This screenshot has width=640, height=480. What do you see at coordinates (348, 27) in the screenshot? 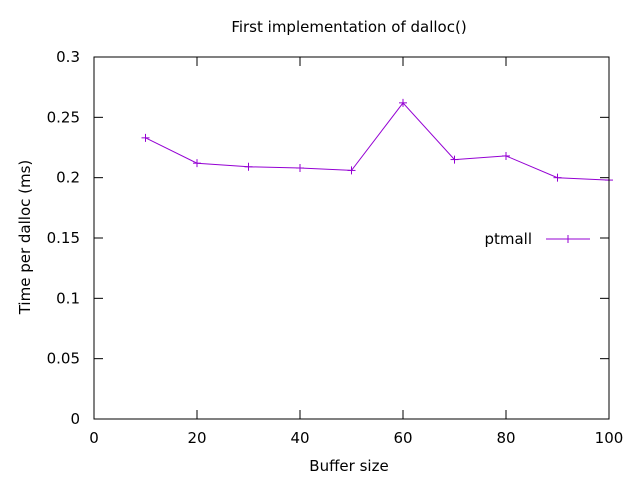
I see `chart-title: First implementation of dalloc()` at bounding box center [348, 27].